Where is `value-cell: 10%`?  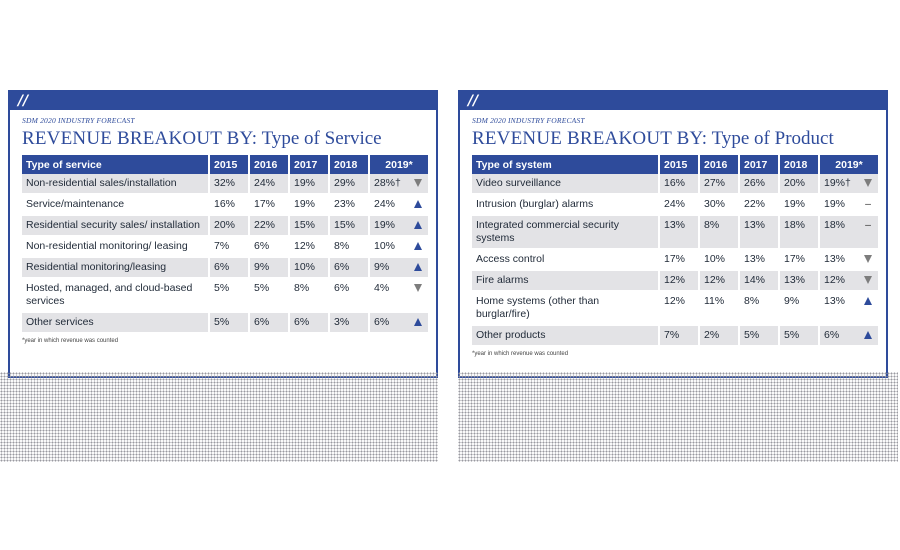 value-cell: 10% is located at coordinates (309, 268).